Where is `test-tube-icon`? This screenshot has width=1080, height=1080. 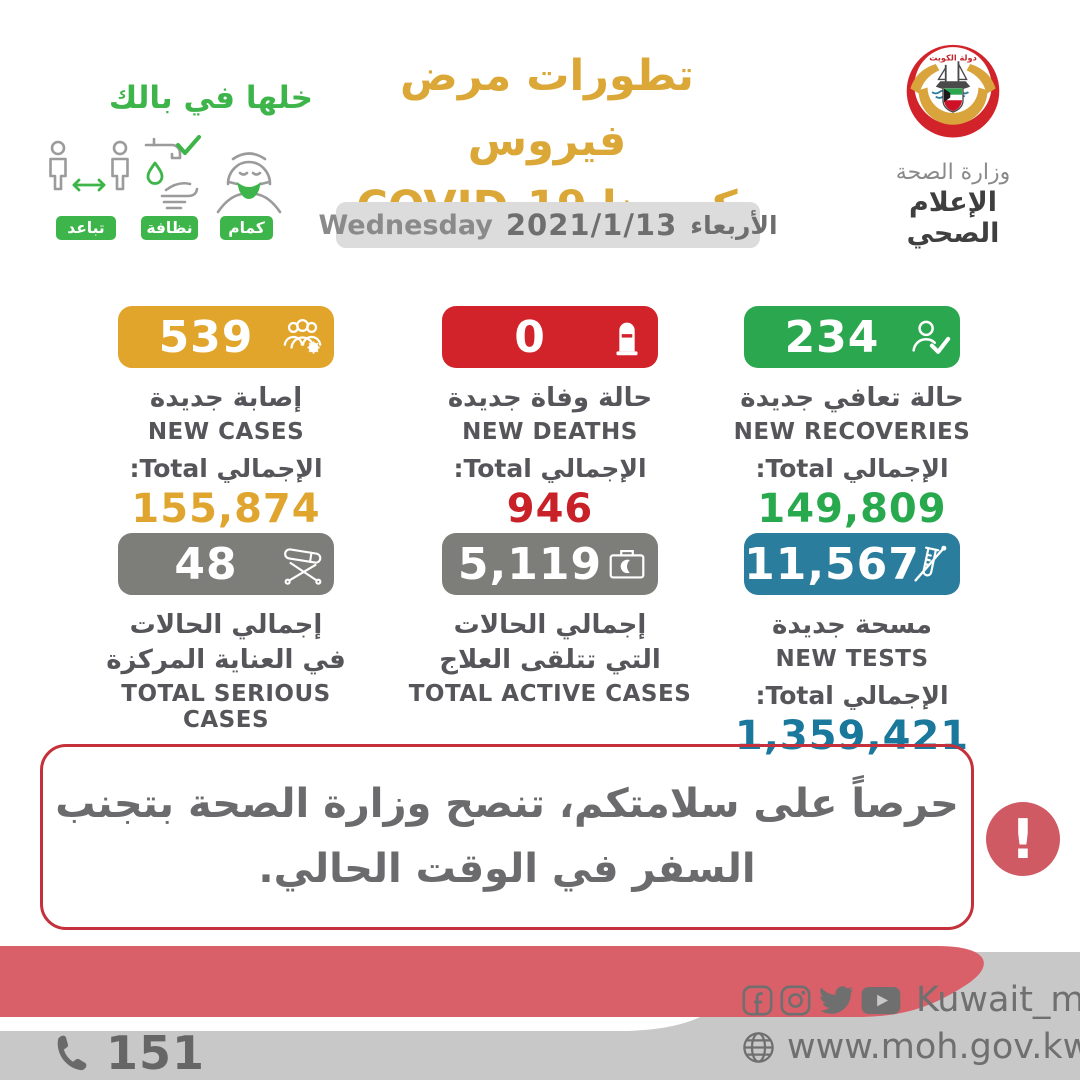 test-tube-icon is located at coordinates (930, 563).